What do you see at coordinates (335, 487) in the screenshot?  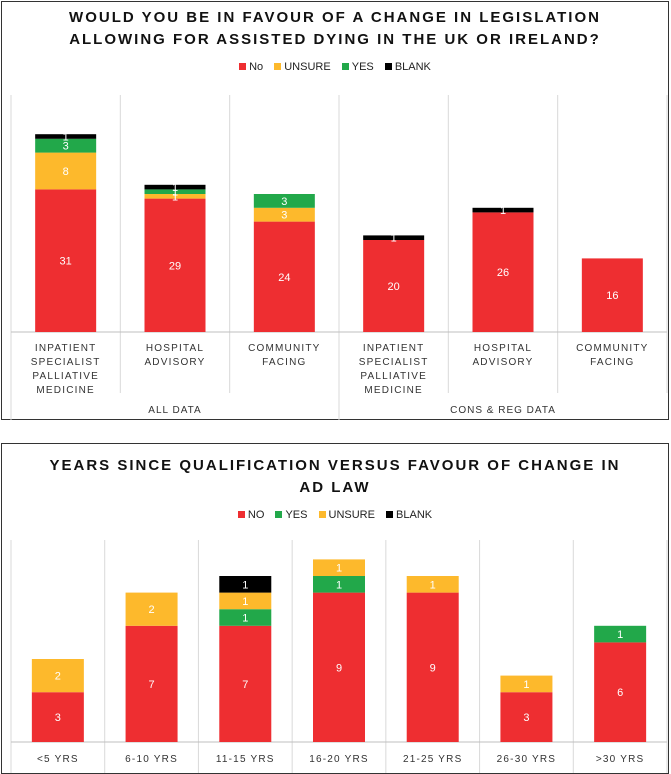 I see `chart-title-line-2: AD LAW` at bounding box center [335, 487].